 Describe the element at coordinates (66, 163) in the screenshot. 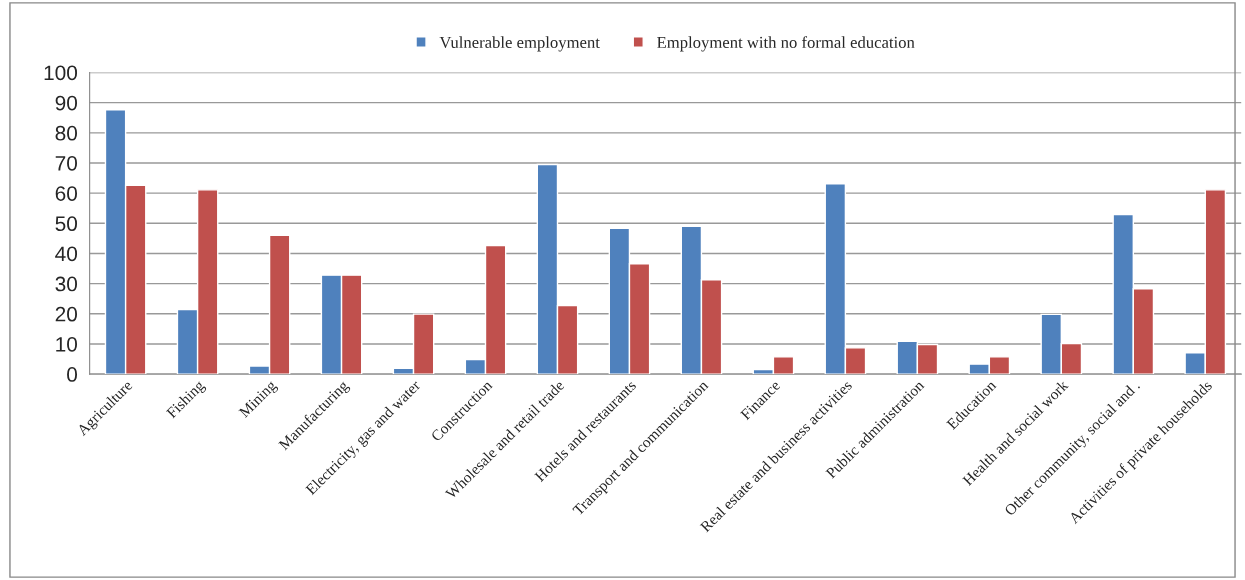

I see `y-tick-label: 70` at that location.